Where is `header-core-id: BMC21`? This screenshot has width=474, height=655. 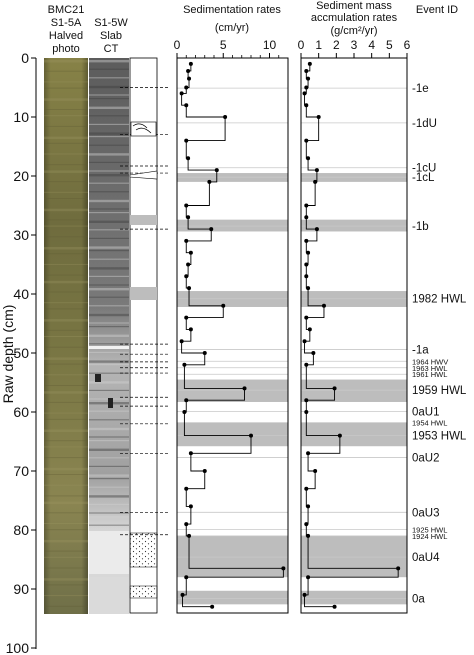
header-core-id: BMC21 is located at coordinates (66, 10).